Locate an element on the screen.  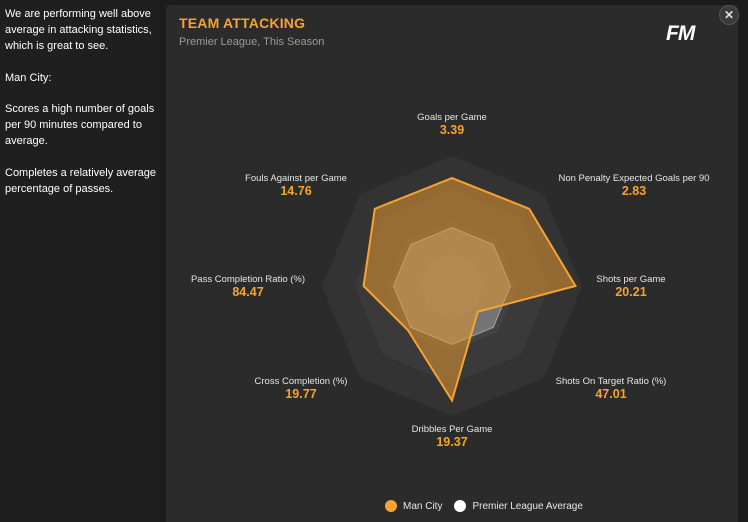
analysis-paragraph: Man City: is located at coordinates (28, 78).